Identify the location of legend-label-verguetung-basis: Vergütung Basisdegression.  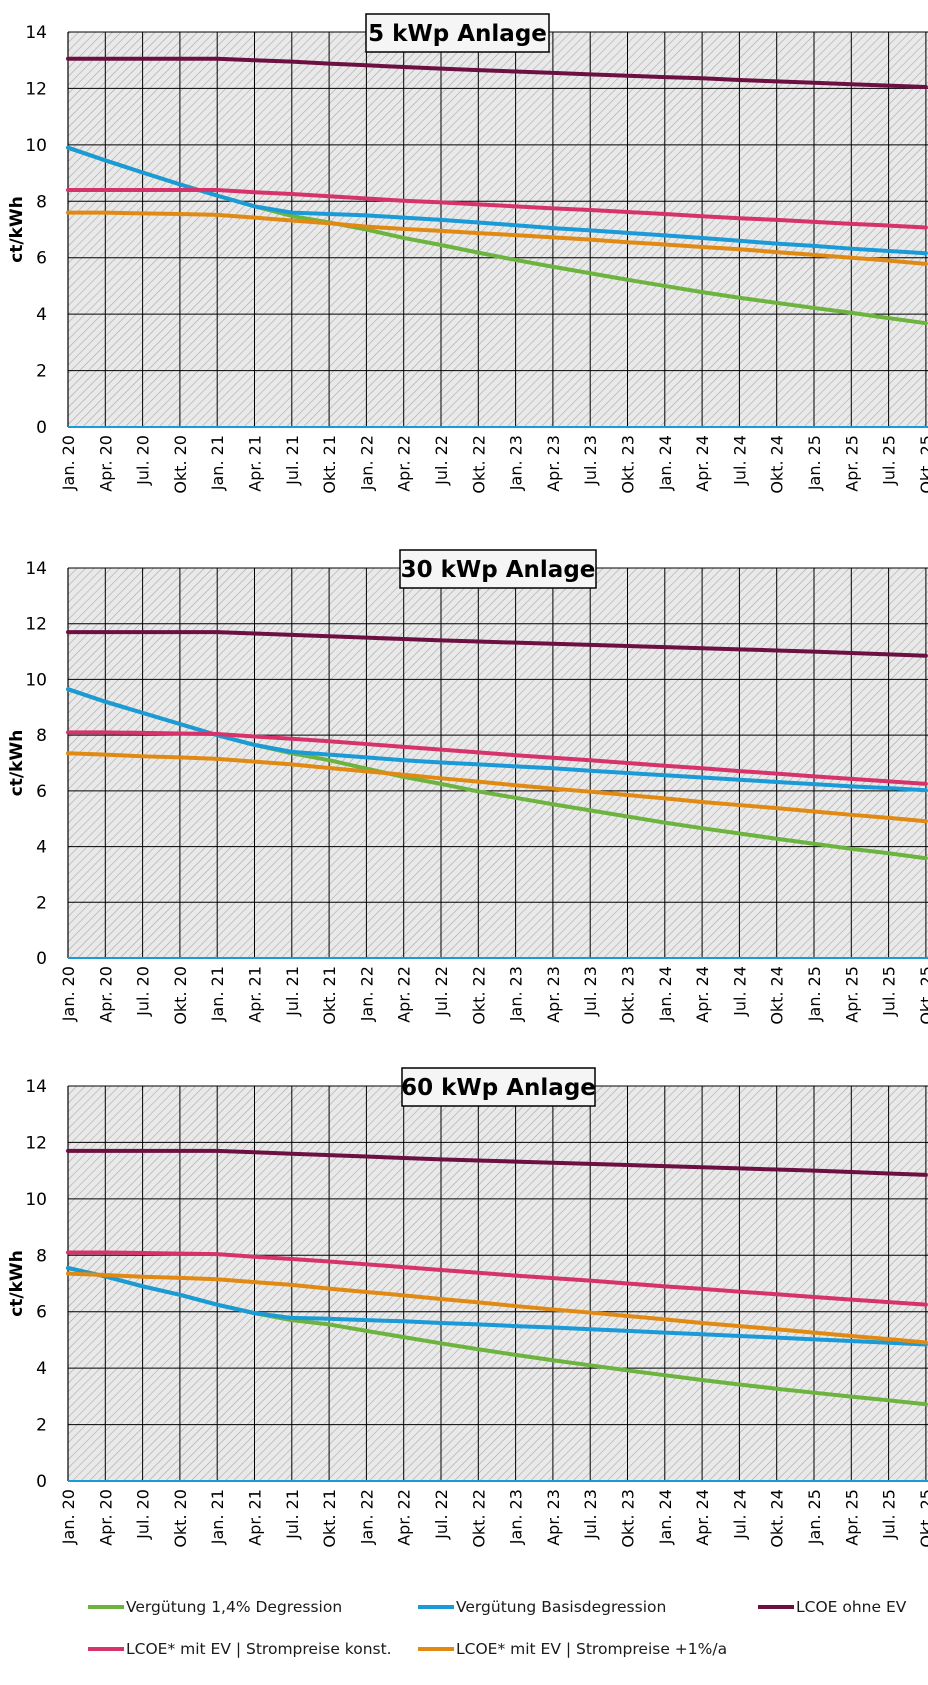
(561, 1607).